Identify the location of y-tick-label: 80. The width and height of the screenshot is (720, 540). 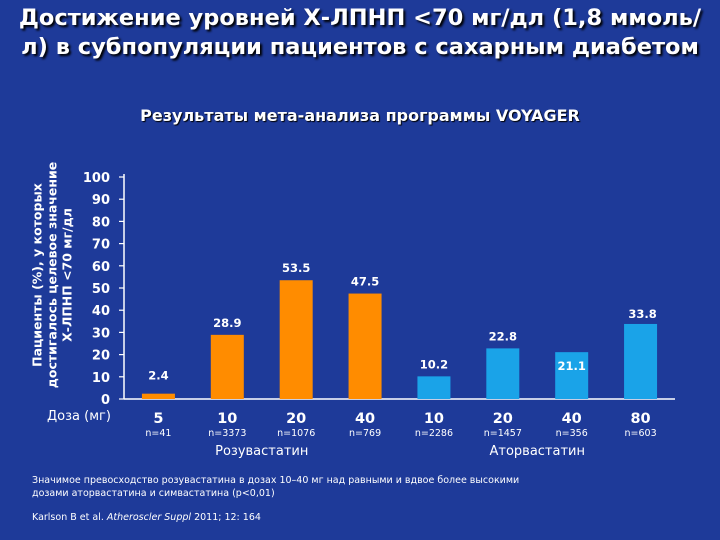
(101, 222).